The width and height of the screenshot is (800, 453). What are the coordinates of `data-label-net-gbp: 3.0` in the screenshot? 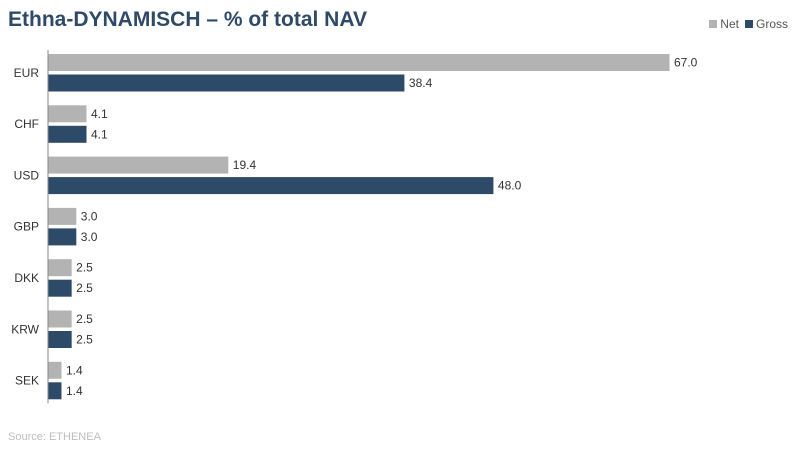 It's located at (89, 216).